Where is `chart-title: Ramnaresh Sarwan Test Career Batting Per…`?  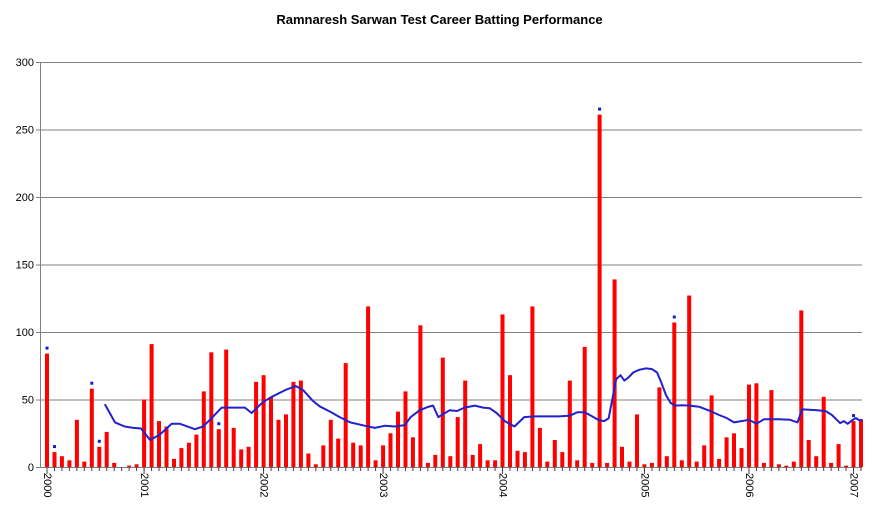 chart-title: Ramnaresh Sarwan Test Career Batting Per… is located at coordinates (439, 19).